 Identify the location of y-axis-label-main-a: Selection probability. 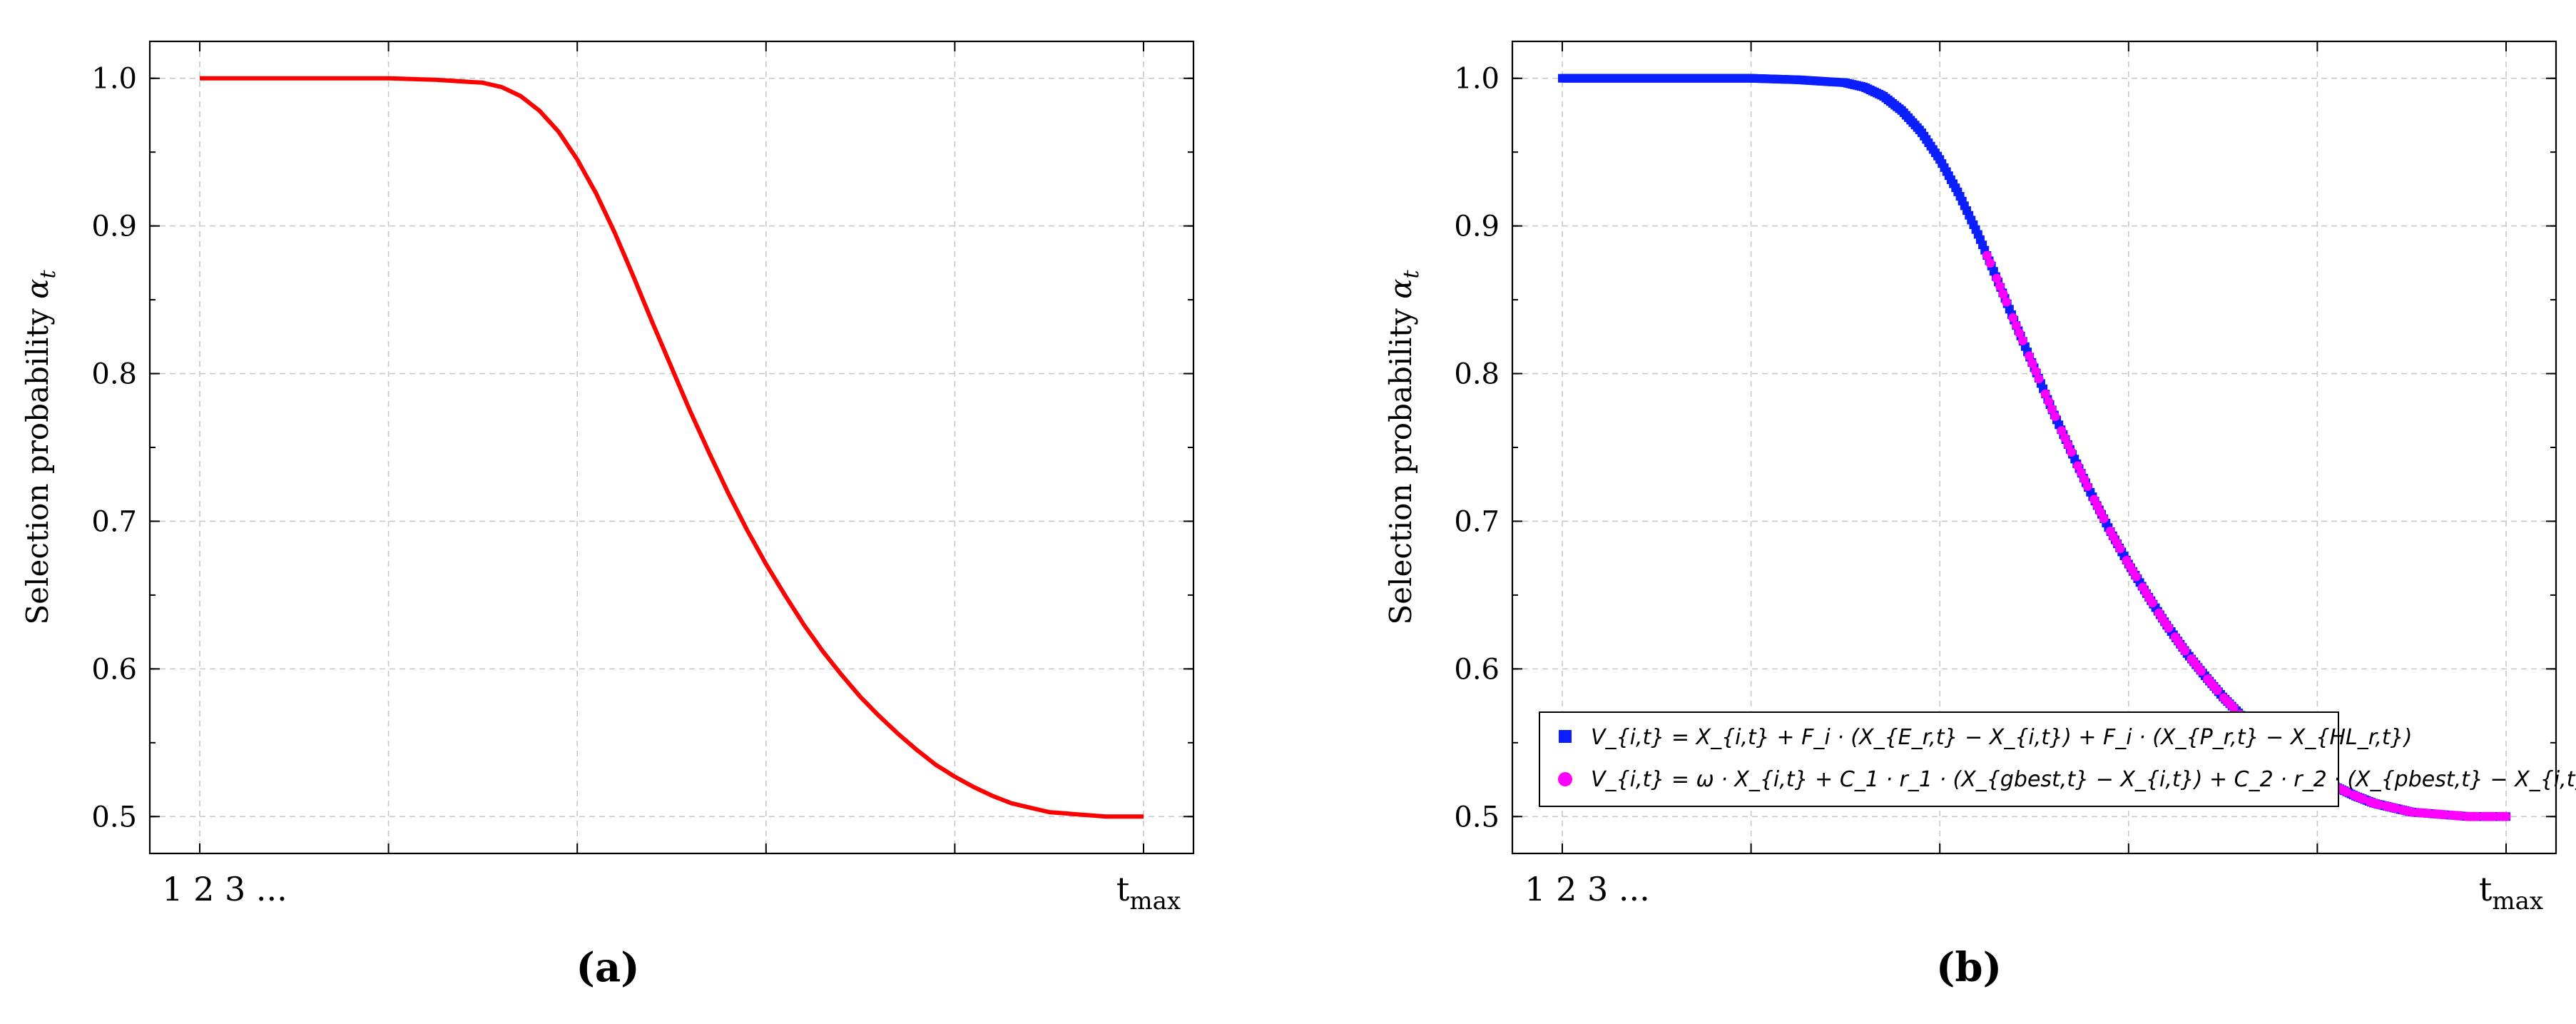
(37, 462).